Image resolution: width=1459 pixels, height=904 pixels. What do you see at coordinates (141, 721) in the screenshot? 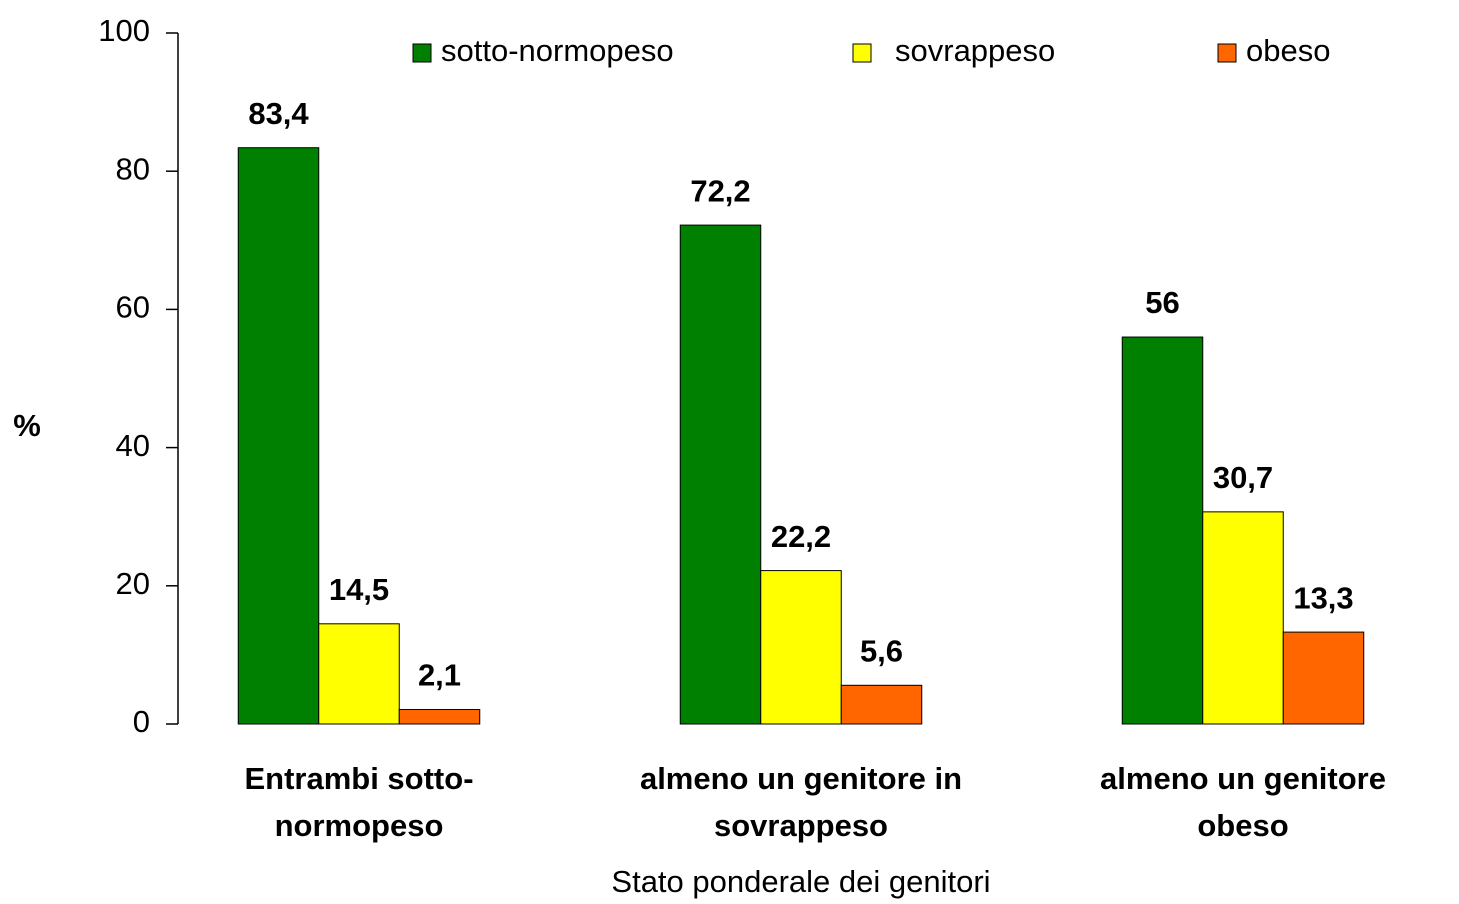
I see `y-tick-label: 0` at bounding box center [141, 721].